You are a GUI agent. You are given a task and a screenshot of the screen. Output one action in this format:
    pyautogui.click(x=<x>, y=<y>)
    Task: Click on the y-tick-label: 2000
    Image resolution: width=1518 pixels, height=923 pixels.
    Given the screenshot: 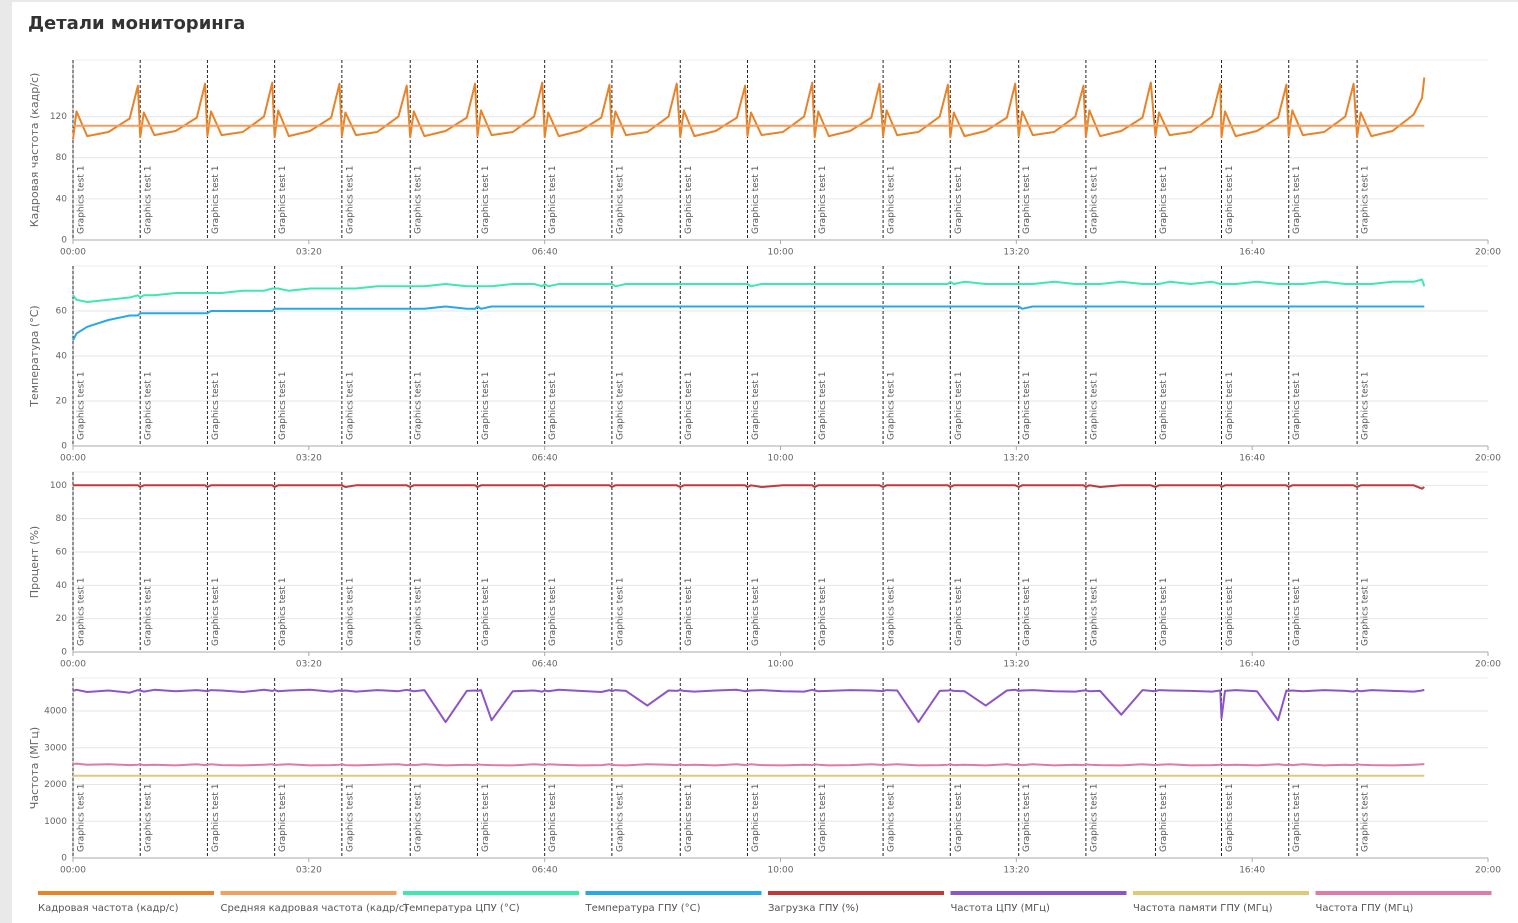 What is the action you would take?
    pyautogui.click(x=55, y=785)
    